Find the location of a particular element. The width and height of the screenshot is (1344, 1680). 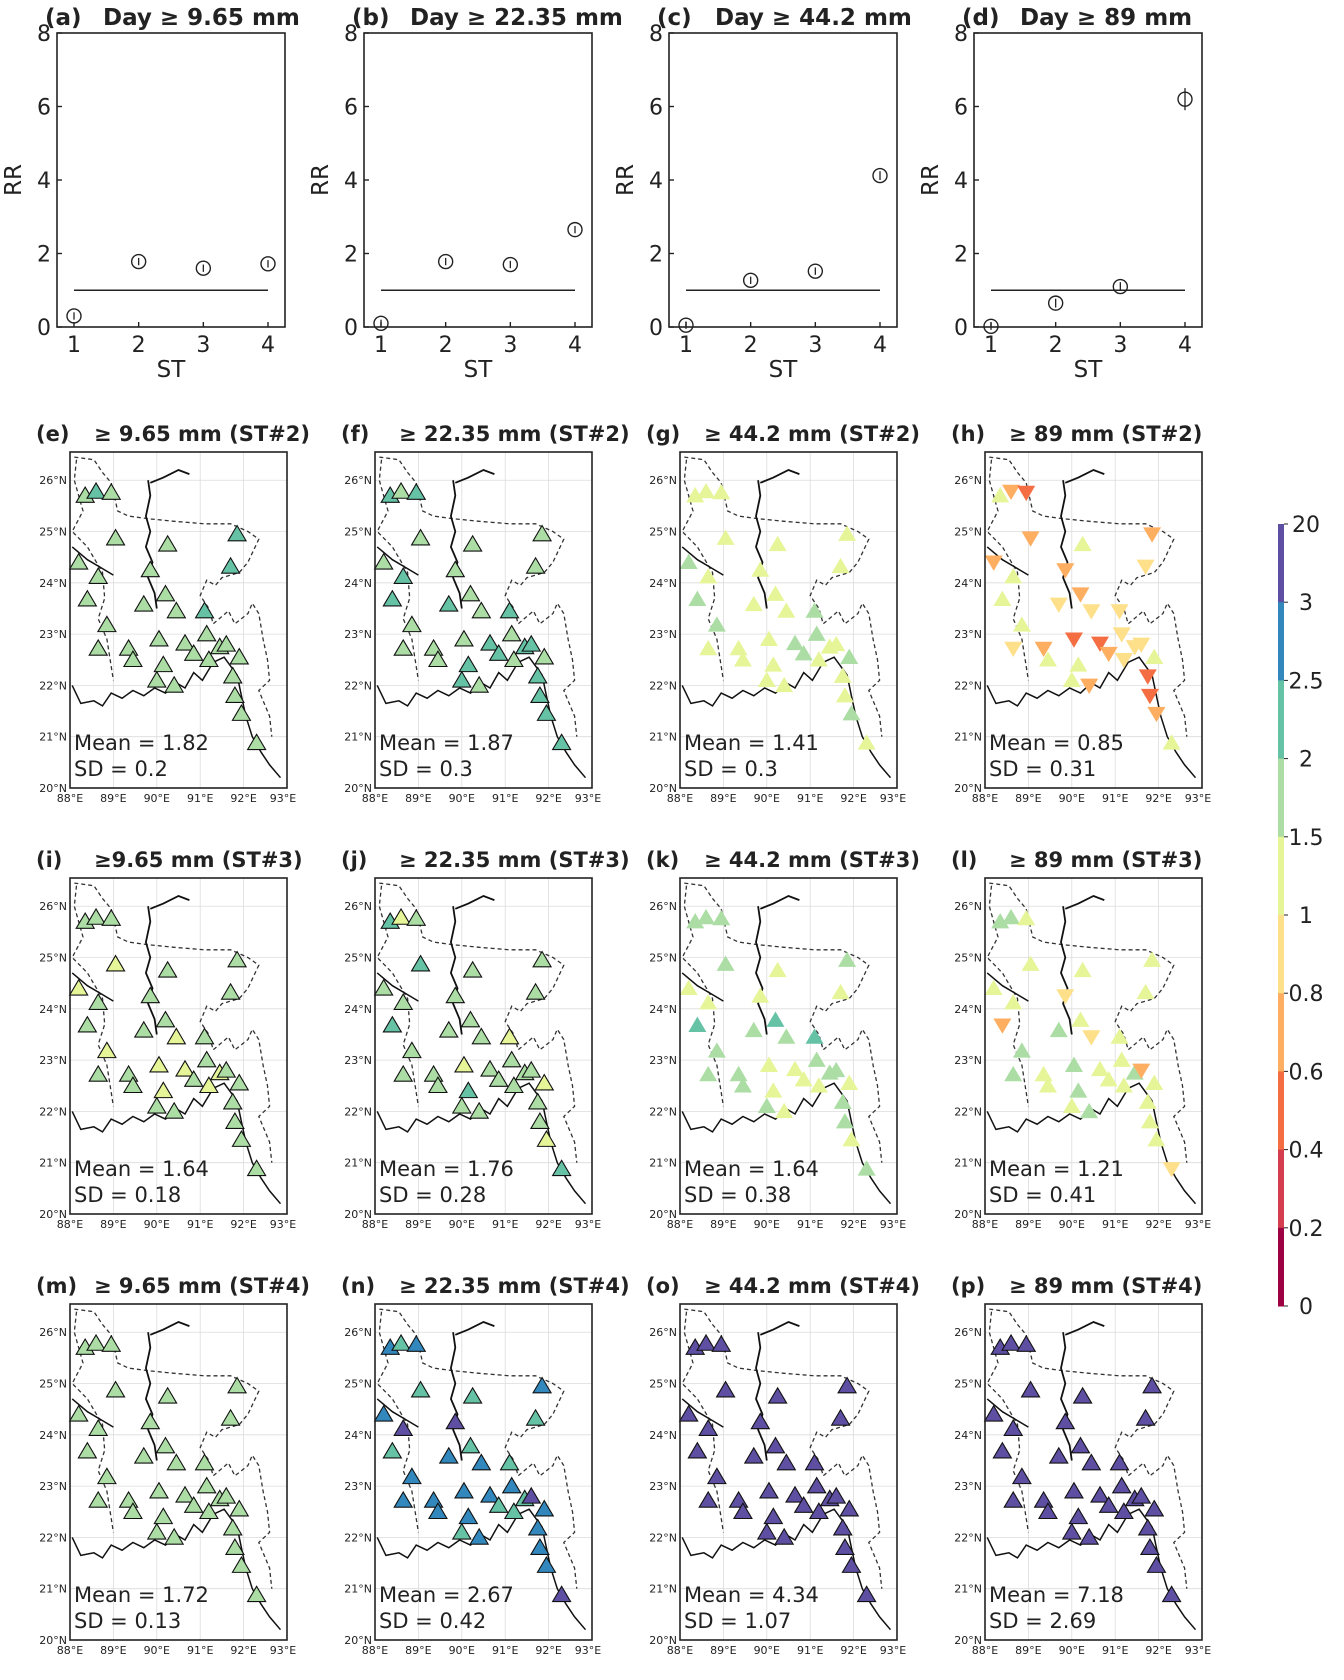

y-axis-label: RR is located at coordinates (931, 180).